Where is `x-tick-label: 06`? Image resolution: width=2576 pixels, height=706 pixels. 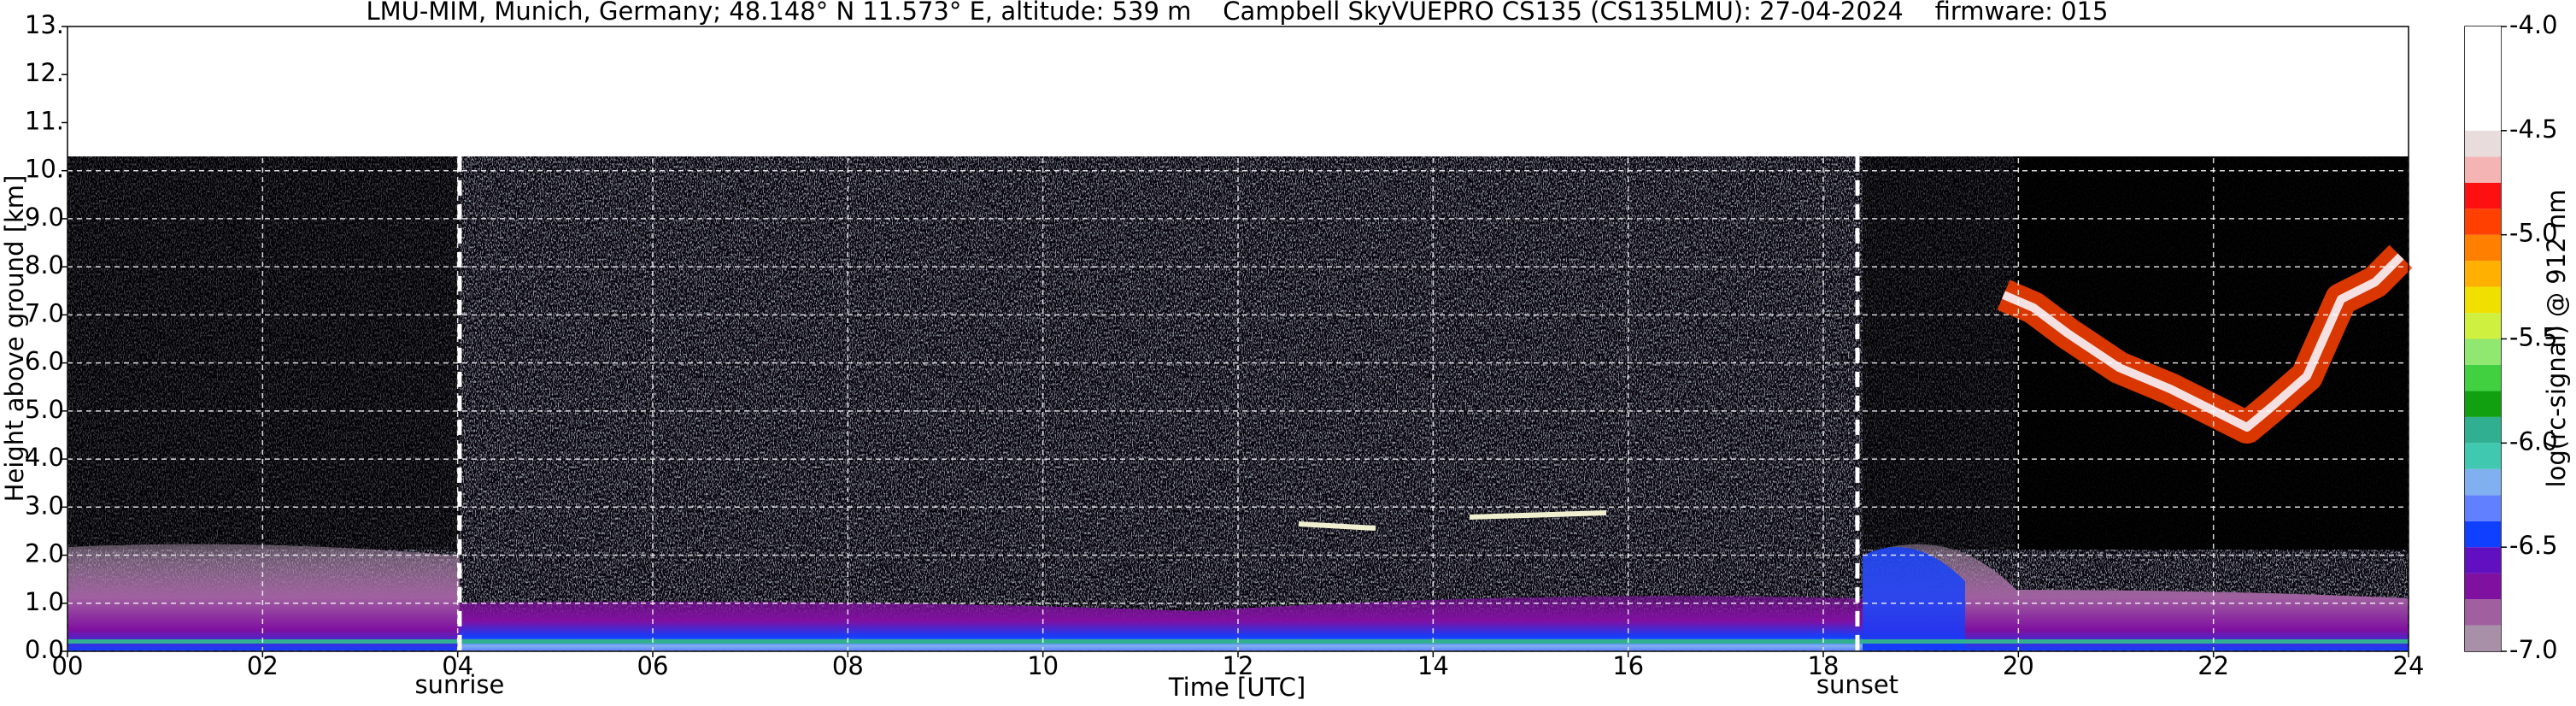
x-tick-label: 06 is located at coordinates (653, 665).